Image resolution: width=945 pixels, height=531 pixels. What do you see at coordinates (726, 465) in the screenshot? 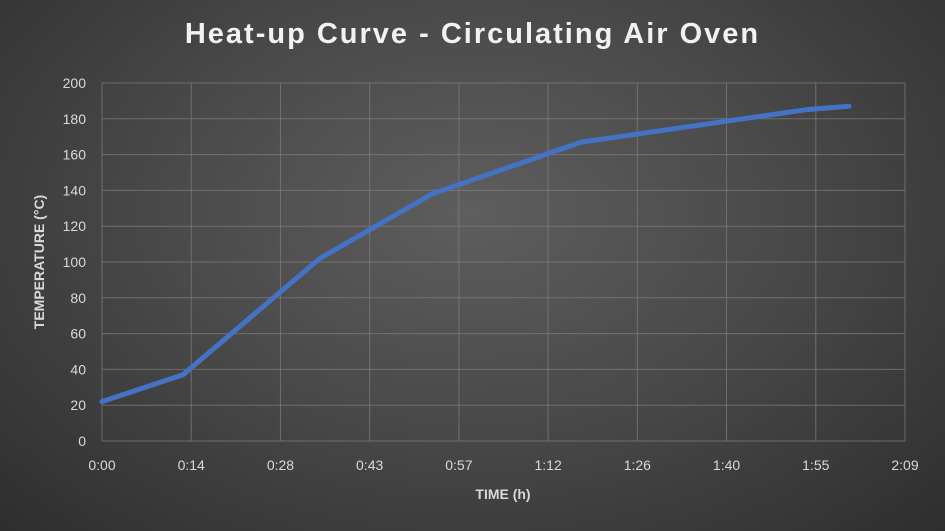
I see `x-tick-label: 1:40` at bounding box center [726, 465].